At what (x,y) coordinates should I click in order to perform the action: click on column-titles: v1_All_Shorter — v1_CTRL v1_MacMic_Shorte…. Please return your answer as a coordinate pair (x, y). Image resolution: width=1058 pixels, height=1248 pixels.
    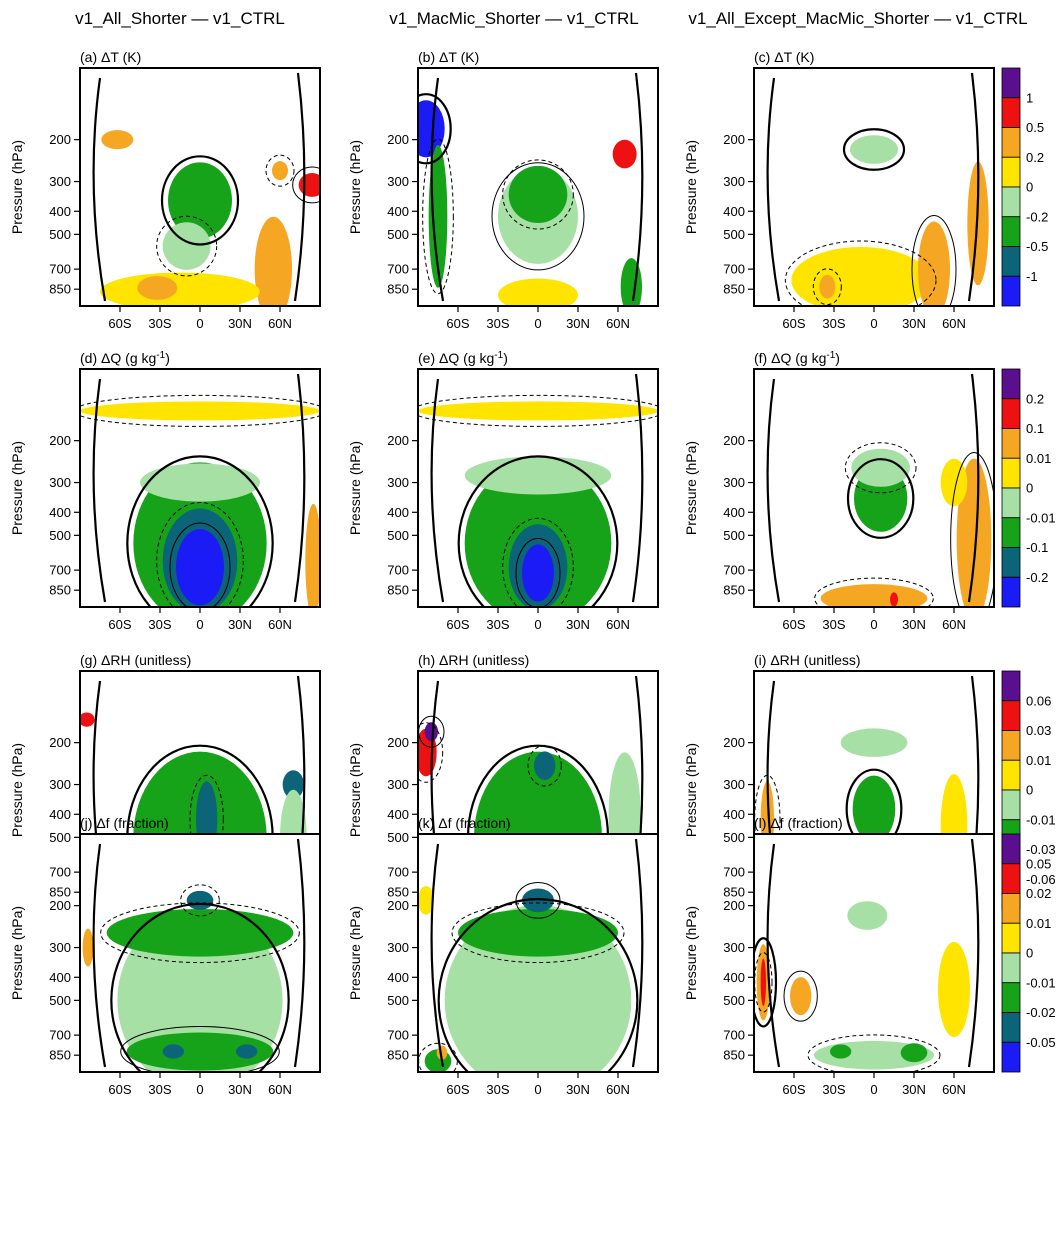
    Looking at the image, I should click on (551, 18).